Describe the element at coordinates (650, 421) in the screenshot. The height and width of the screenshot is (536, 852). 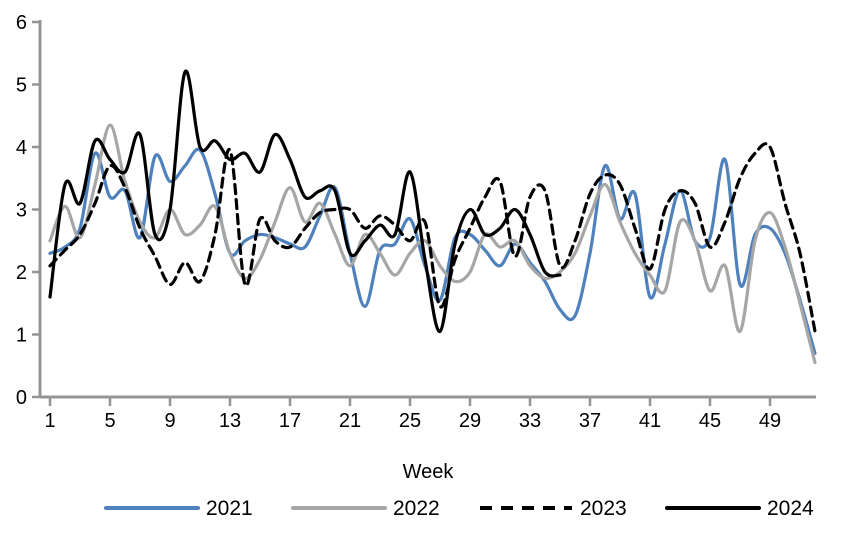
I see `x-tick-label: 41` at that location.